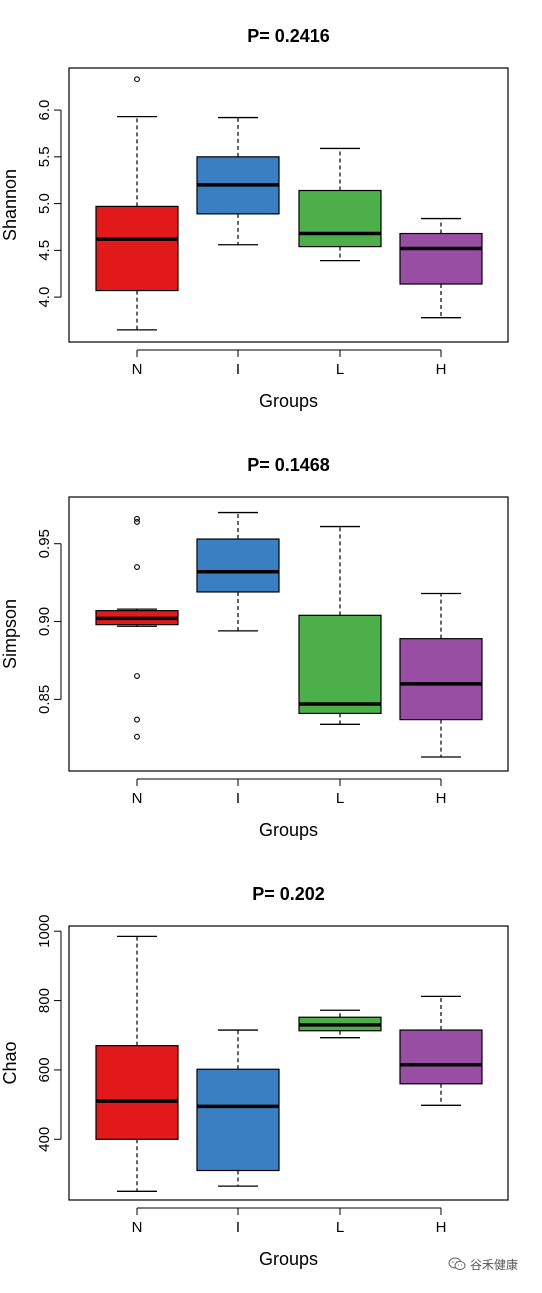 This screenshot has width=542, height=1293. I want to click on y-tick-label: 4.5, so click(44, 250).